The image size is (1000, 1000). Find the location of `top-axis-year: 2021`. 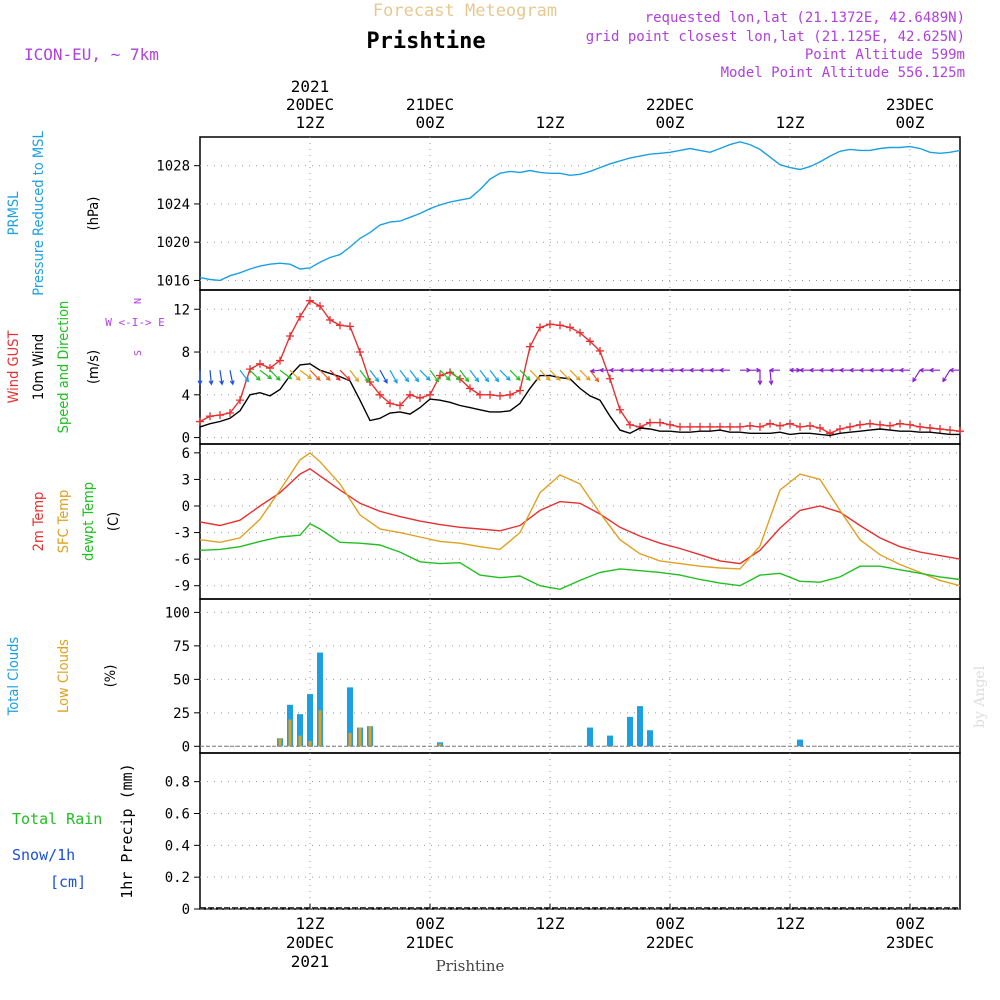

top-axis-year: 2021 is located at coordinates (310, 86).